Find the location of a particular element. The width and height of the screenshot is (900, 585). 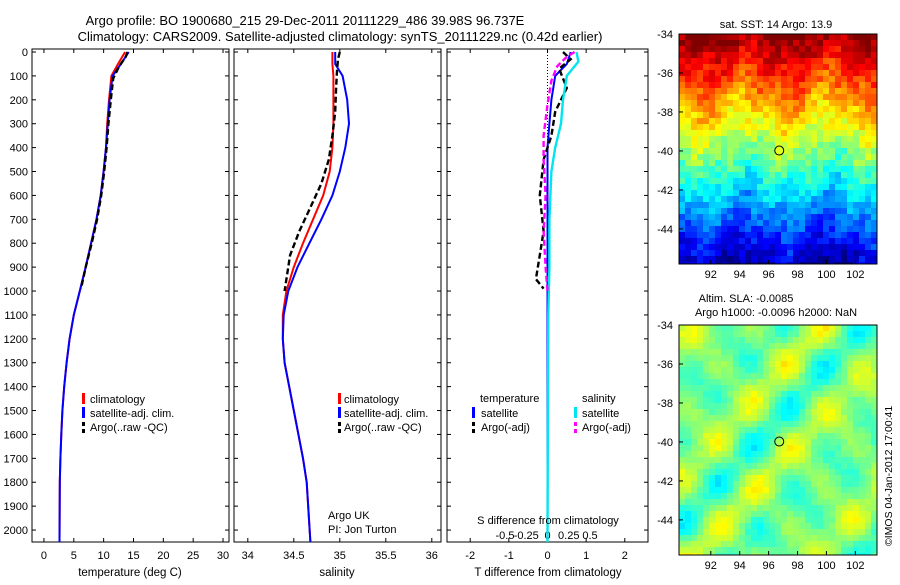

x-tick-label: 15 is located at coordinates (133, 556).